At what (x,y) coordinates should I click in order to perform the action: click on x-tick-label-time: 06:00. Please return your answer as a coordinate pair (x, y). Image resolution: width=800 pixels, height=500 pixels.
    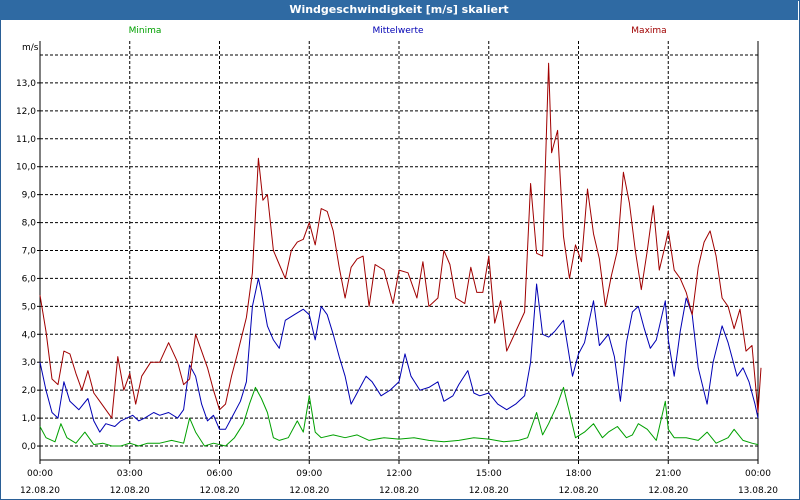
    Looking at the image, I should click on (220, 474).